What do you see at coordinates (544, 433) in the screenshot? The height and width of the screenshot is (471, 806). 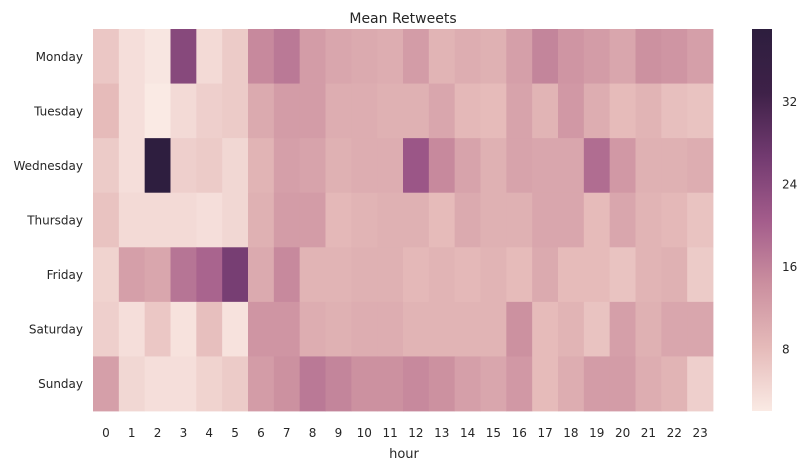 I see `x-tick-label: 17` at bounding box center [544, 433].